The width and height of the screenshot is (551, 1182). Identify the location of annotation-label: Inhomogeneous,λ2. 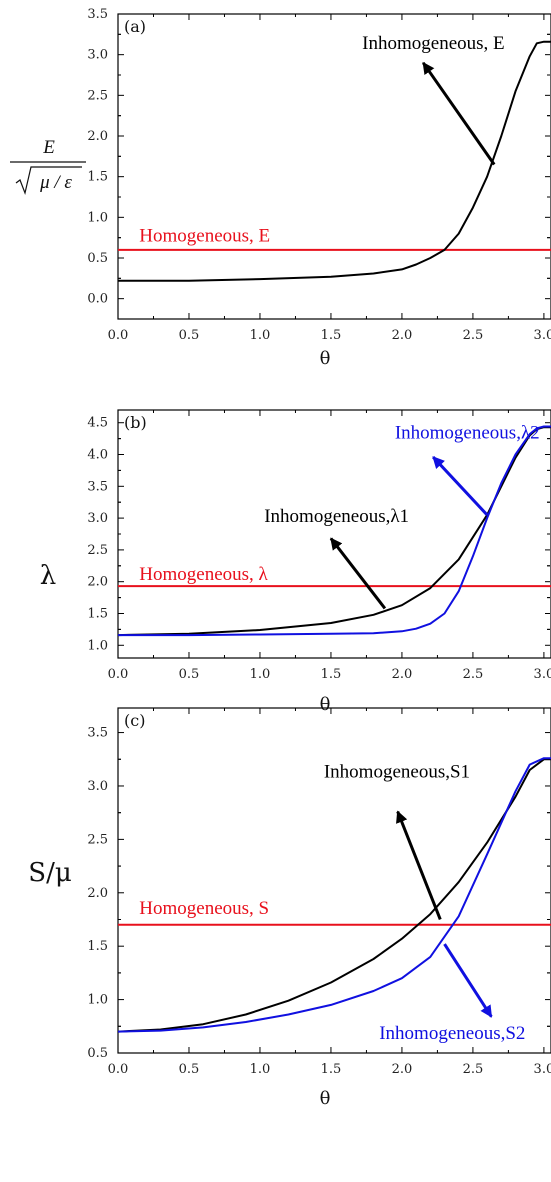
(467, 433).